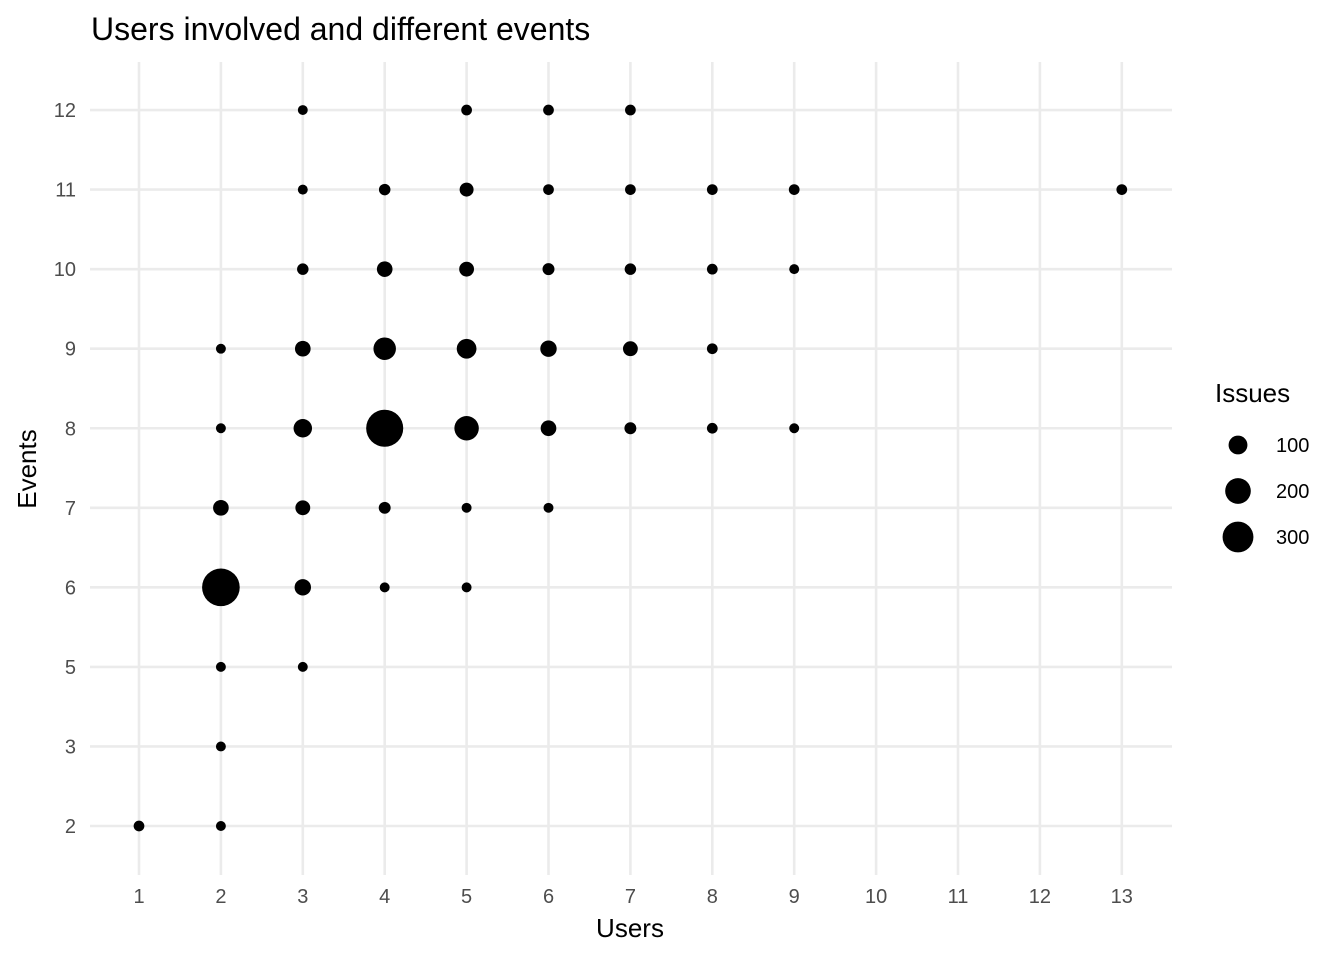 This screenshot has width=1344, height=960. What do you see at coordinates (548, 897) in the screenshot?
I see `x-tick-label: 6` at bounding box center [548, 897].